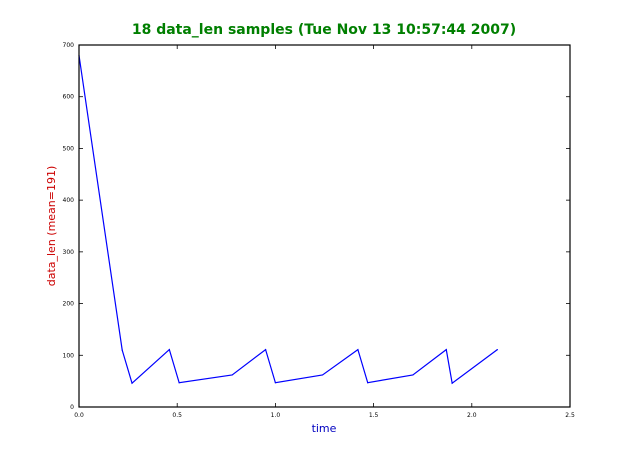  What do you see at coordinates (72, 407) in the screenshot?
I see `y-tick-label: 0` at bounding box center [72, 407].